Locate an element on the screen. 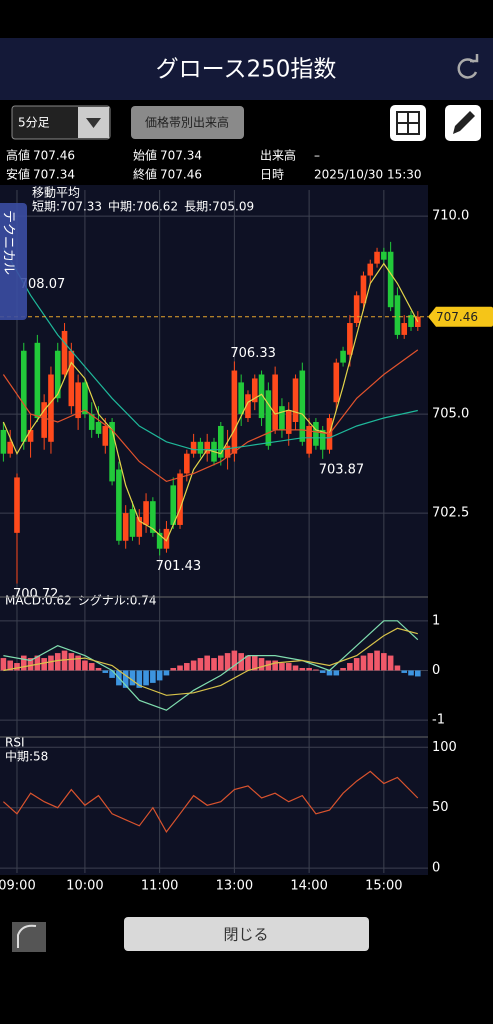  header-bar is located at coordinates (246, 69).